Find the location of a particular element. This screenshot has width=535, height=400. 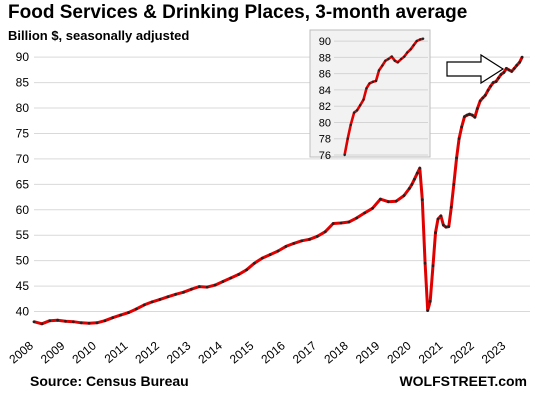

x-tick-label: 2012 is located at coordinates (147, 352).